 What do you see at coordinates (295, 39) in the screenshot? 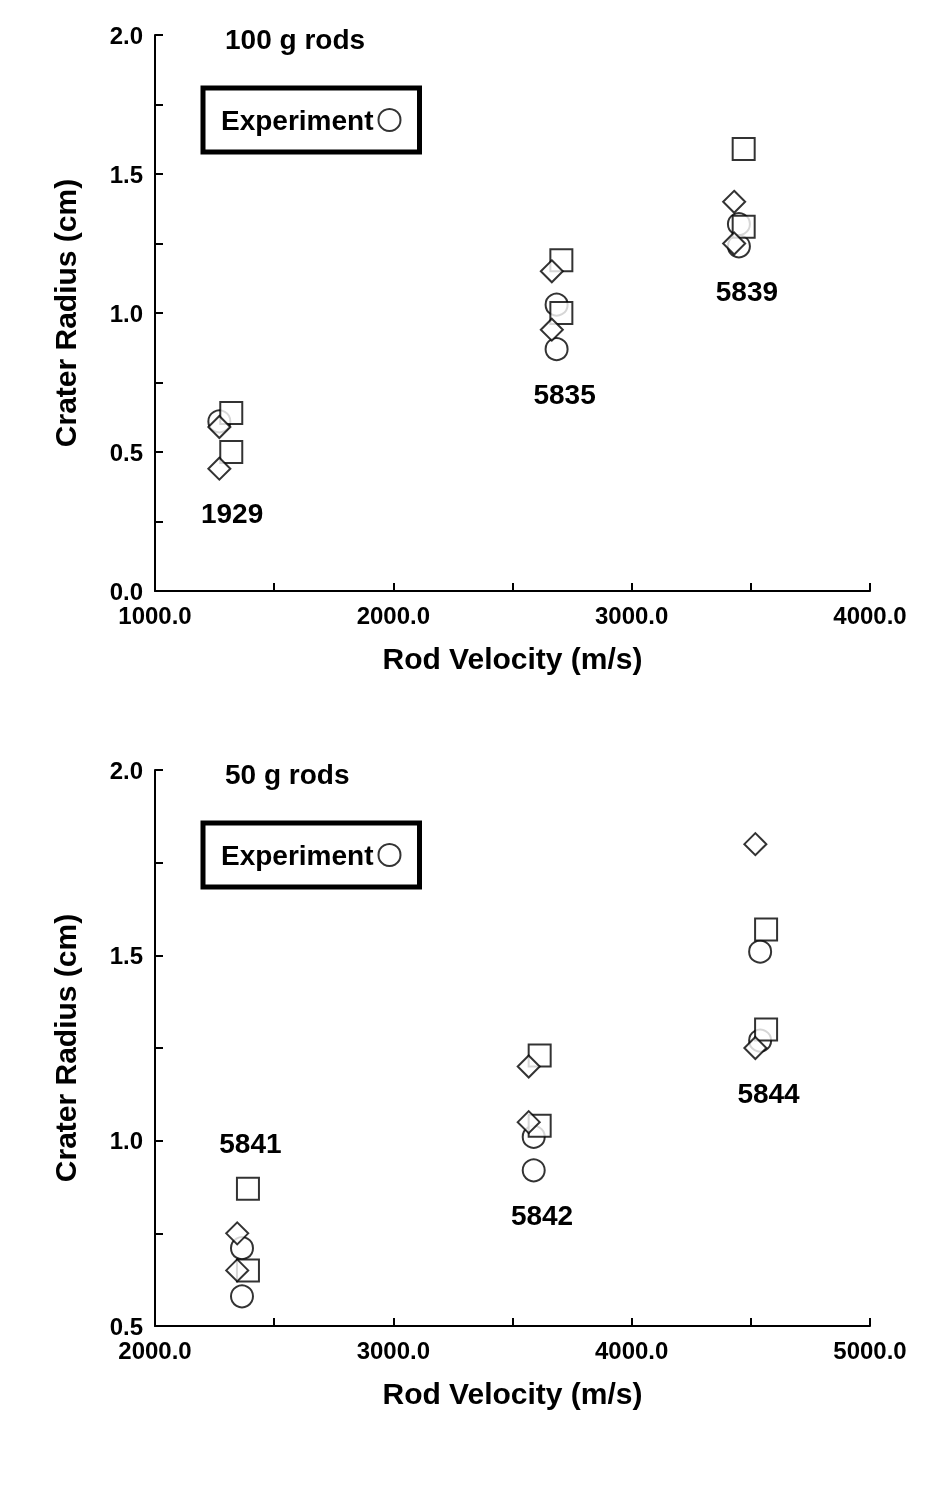
I see `annotation: 100 g rods` at bounding box center [295, 39].